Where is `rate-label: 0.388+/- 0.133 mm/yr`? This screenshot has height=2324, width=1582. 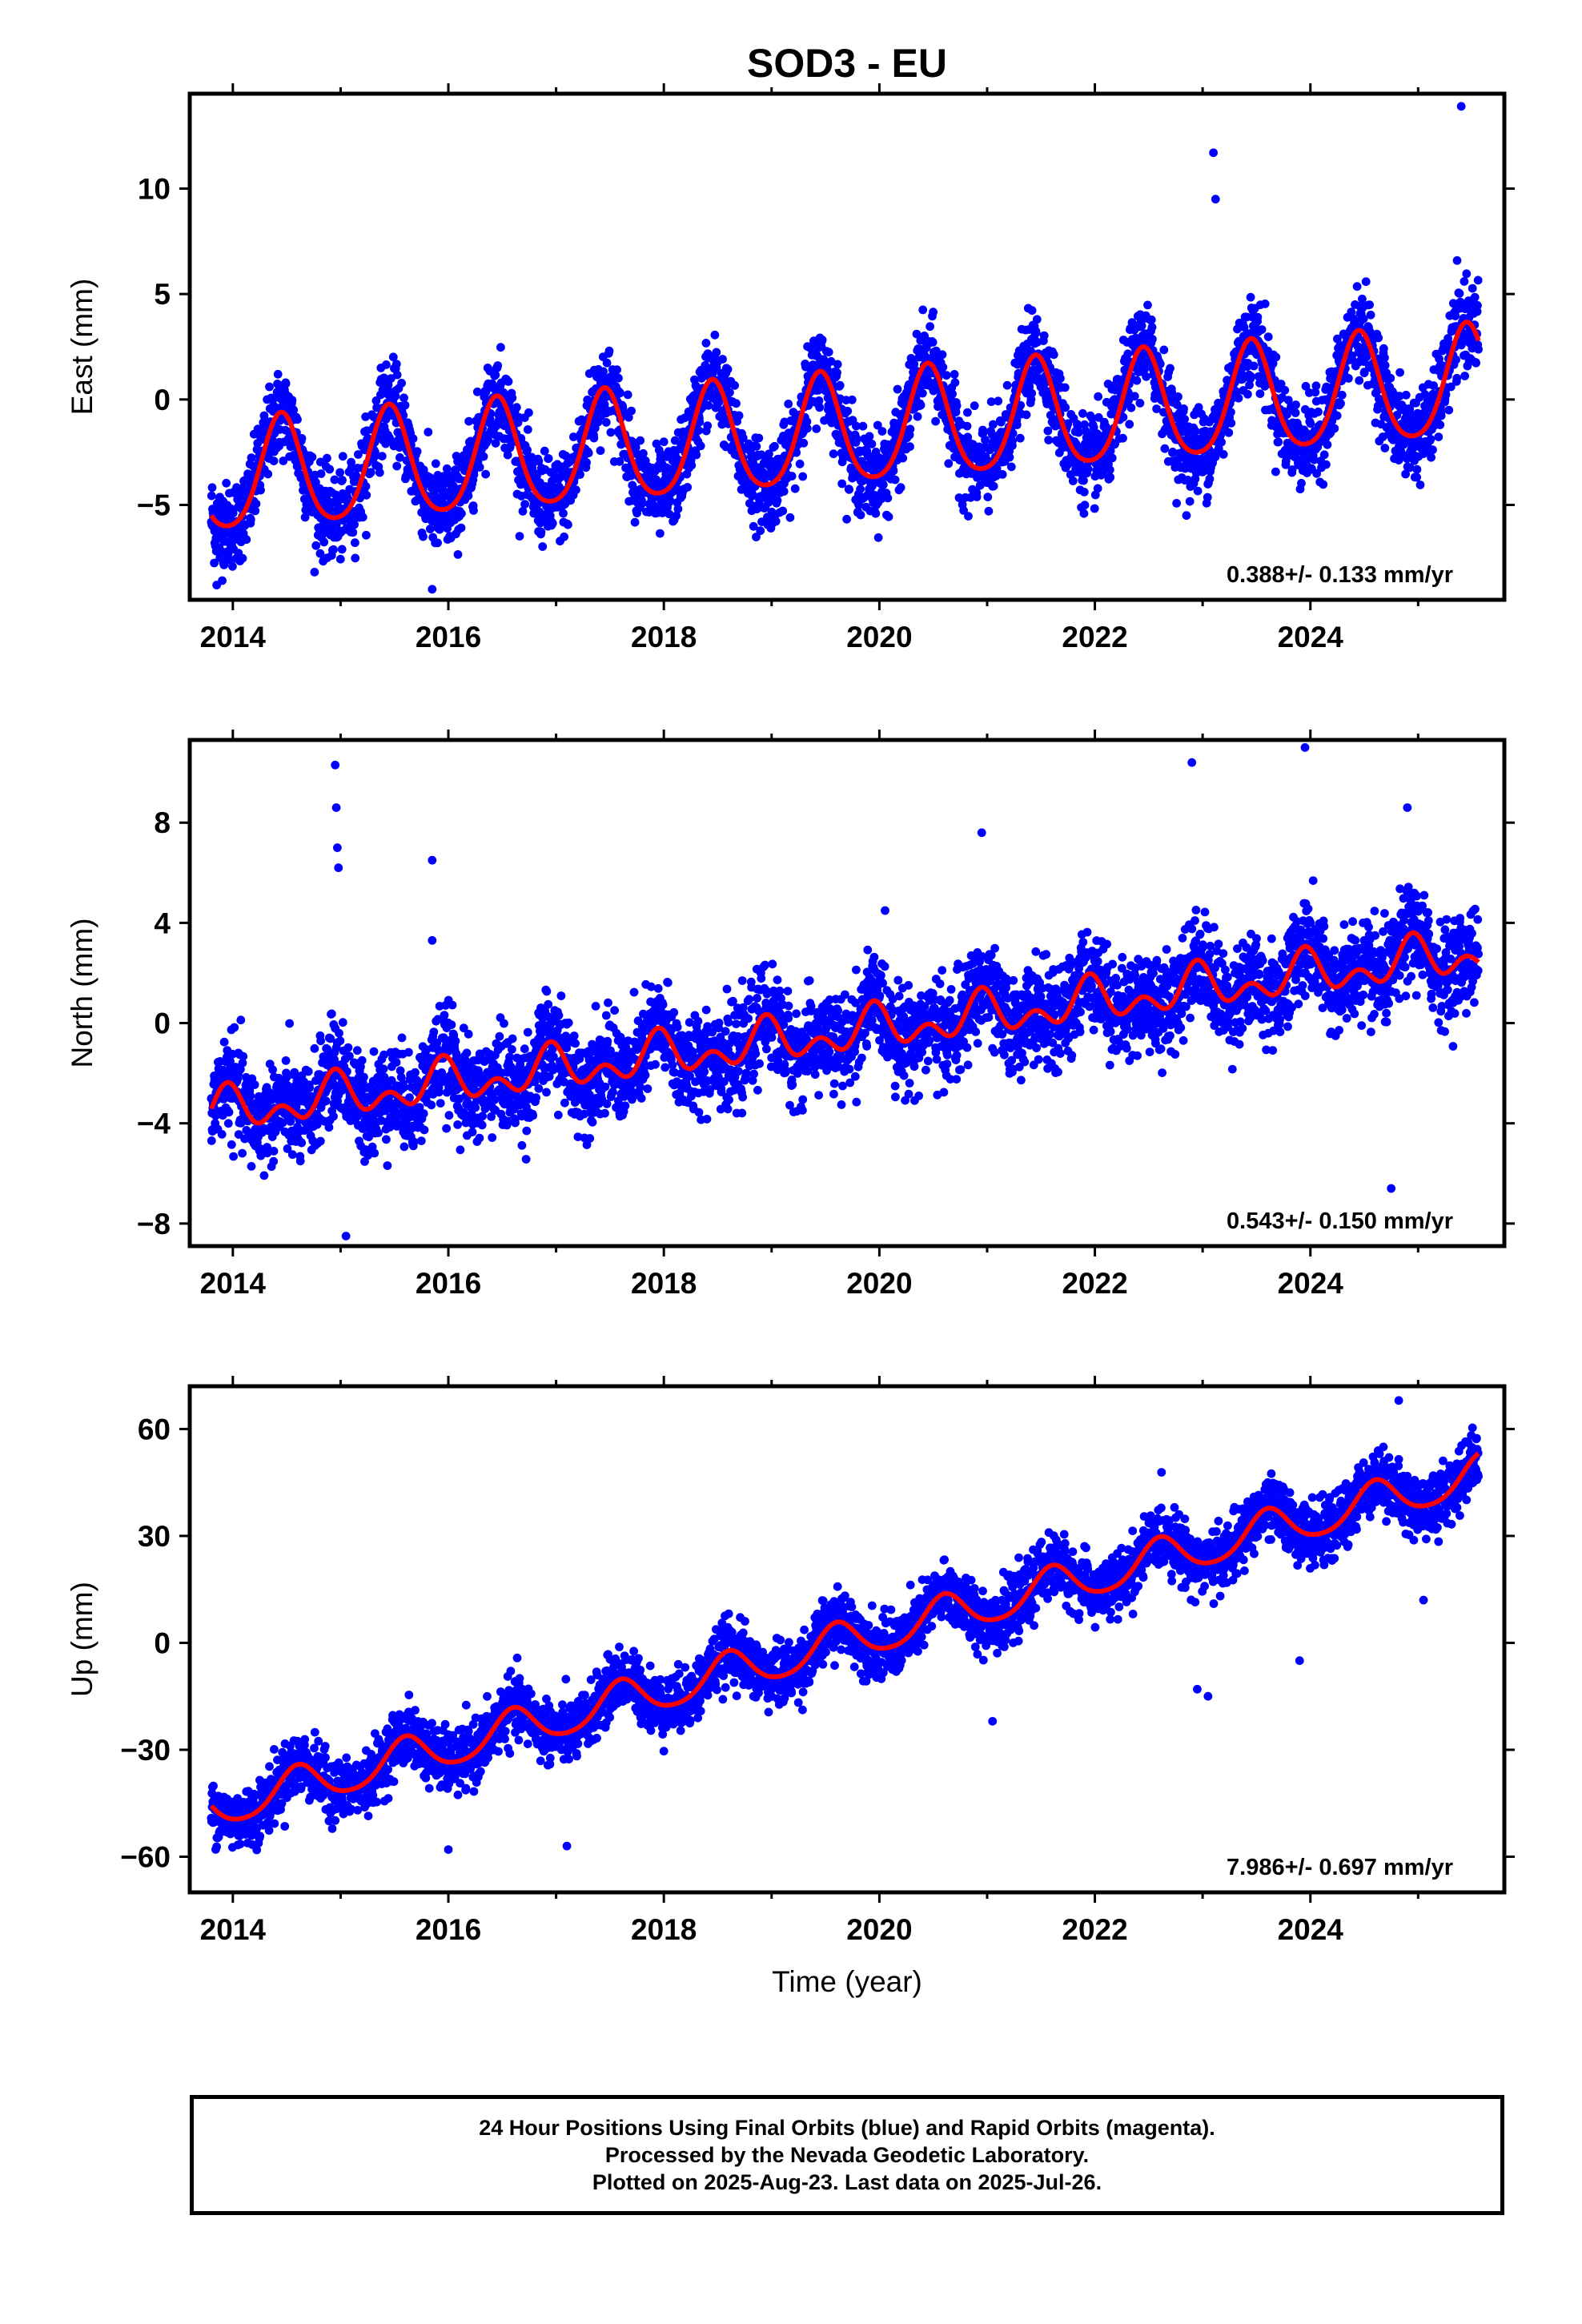
rate-label: 0.388+/- 0.133 mm/yr is located at coordinates (1340, 575).